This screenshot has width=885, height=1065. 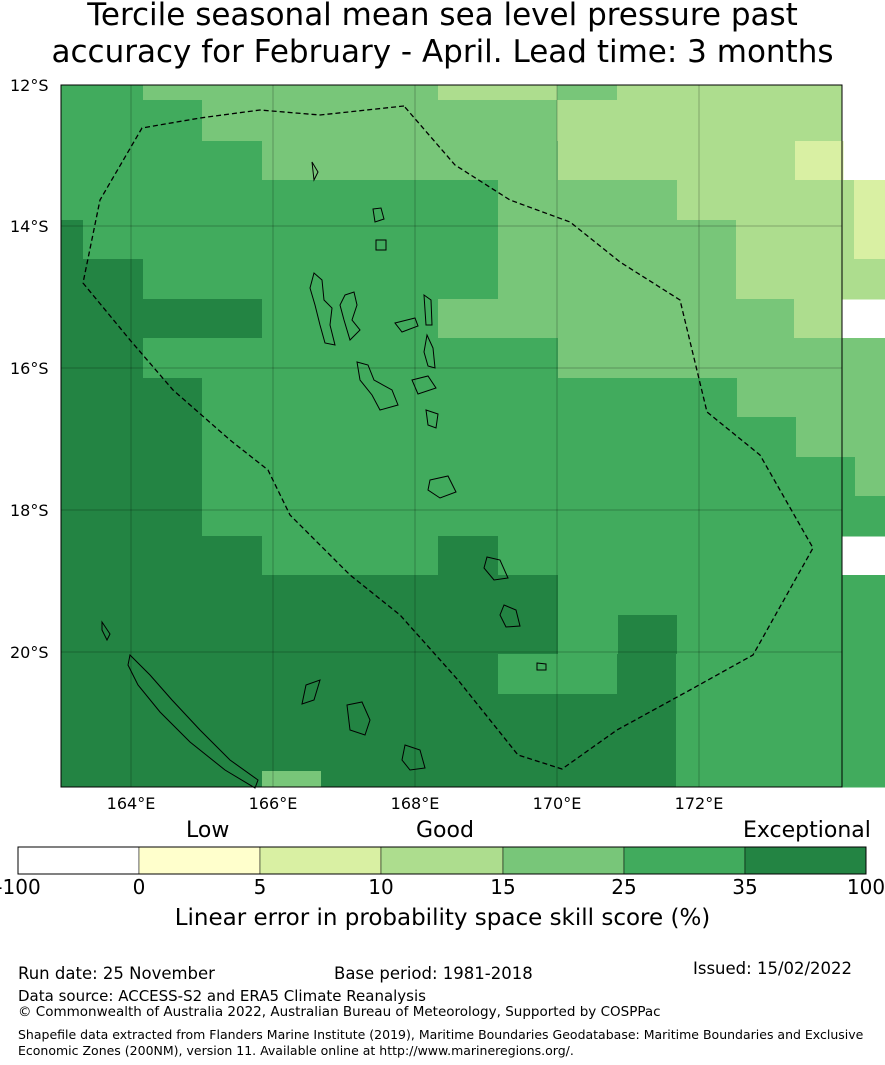 What do you see at coordinates (208, 830) in the screenshot?
I see `category-low: Low` at bounding box center [208, 830].